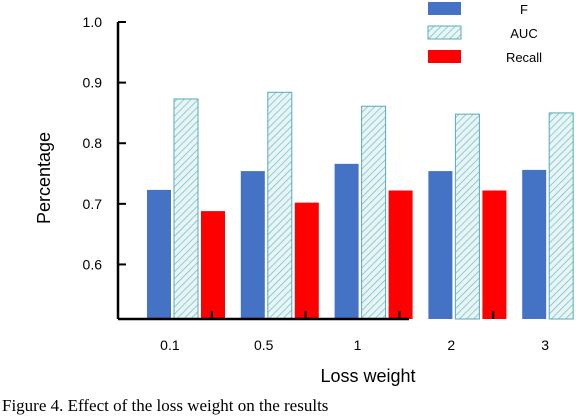  Describe the element at coordinates (523, 33) in the screenshot. I see `legend-label-auc: AUC` at that location.